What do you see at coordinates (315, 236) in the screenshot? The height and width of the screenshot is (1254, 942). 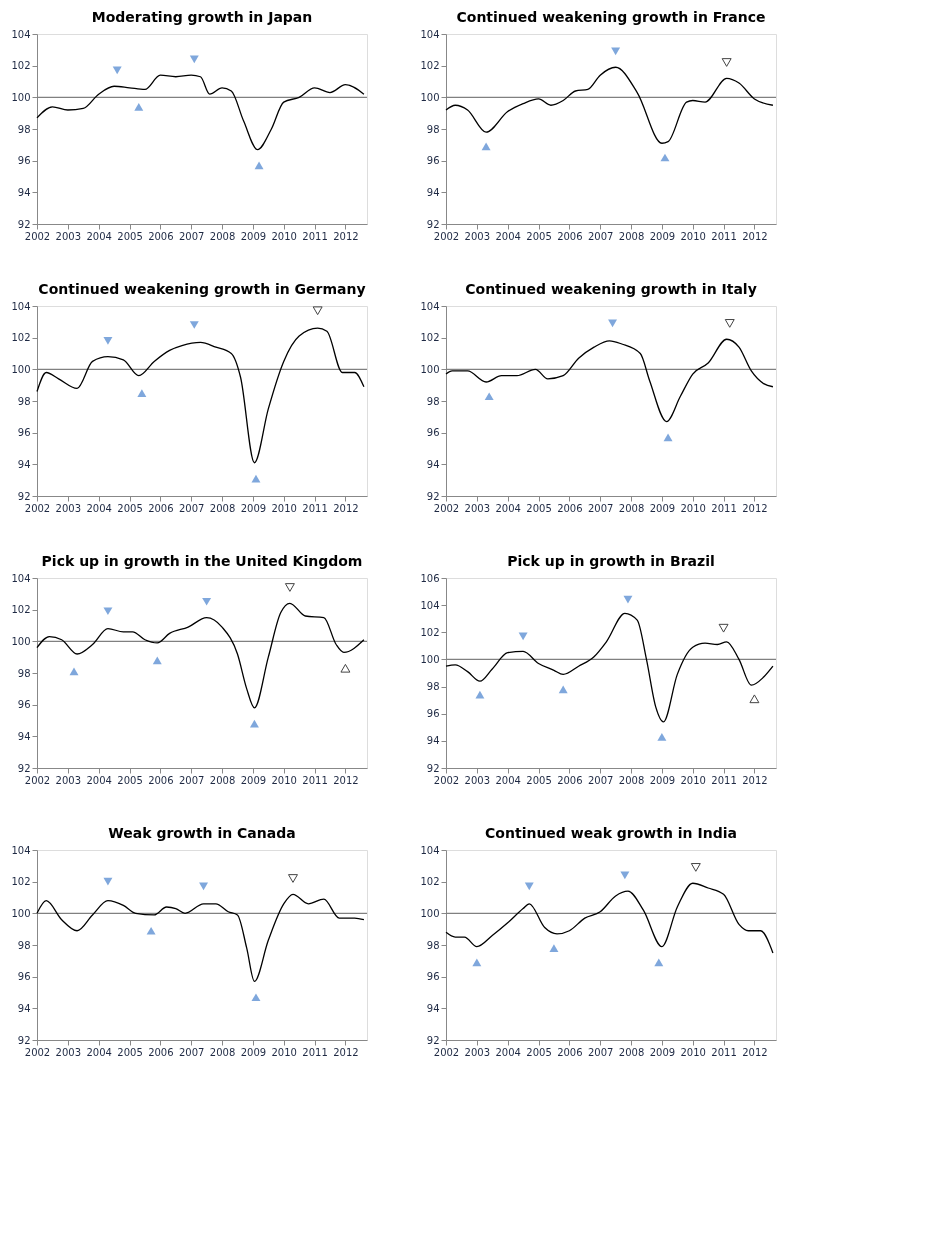 I see `x-tick-label: 2011` at bounding box center [315, 236].